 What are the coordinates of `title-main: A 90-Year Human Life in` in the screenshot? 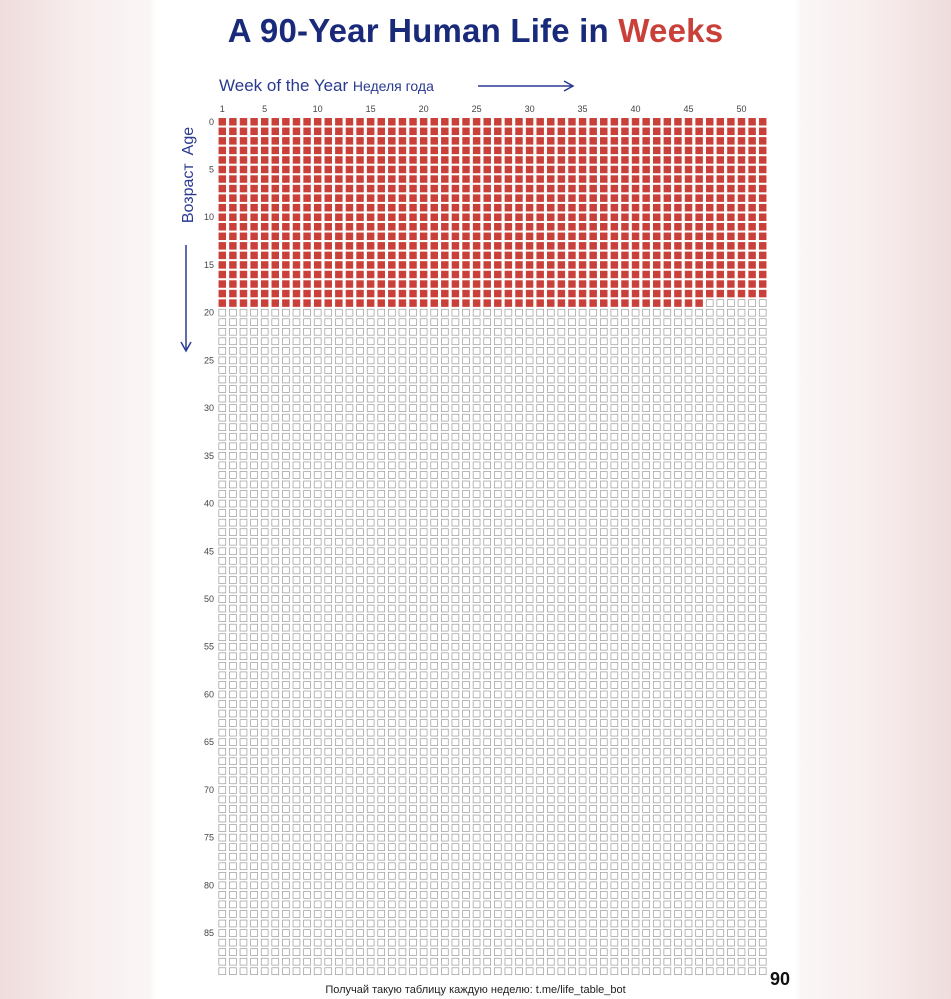 It's located at (423, 30).